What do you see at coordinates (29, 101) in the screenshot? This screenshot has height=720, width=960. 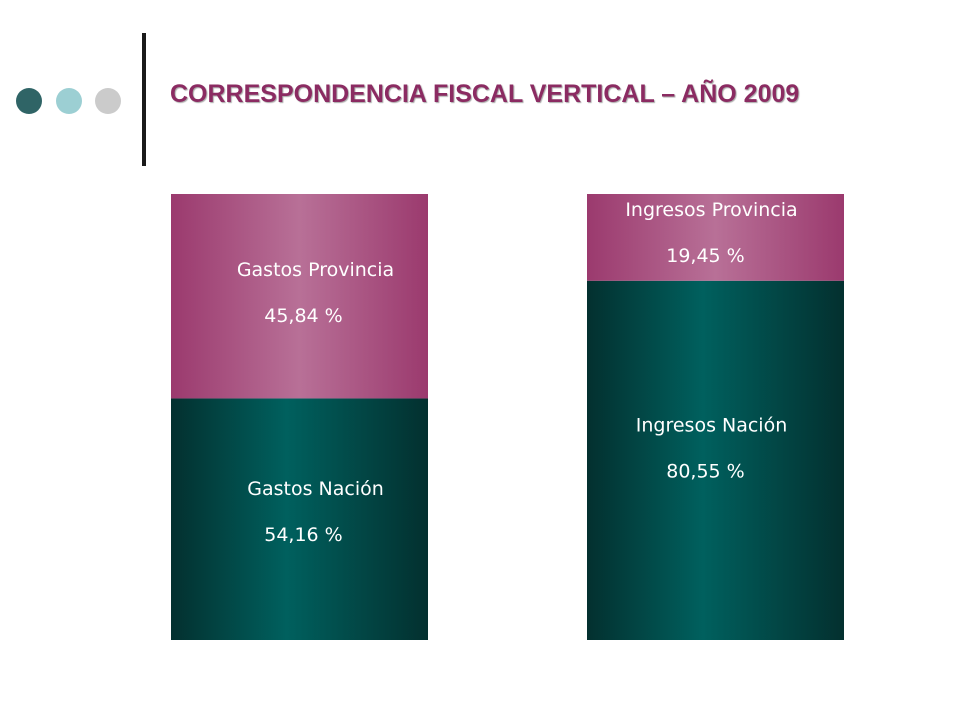 I see `dark-teal-dot` at bounding box center [29, 101].